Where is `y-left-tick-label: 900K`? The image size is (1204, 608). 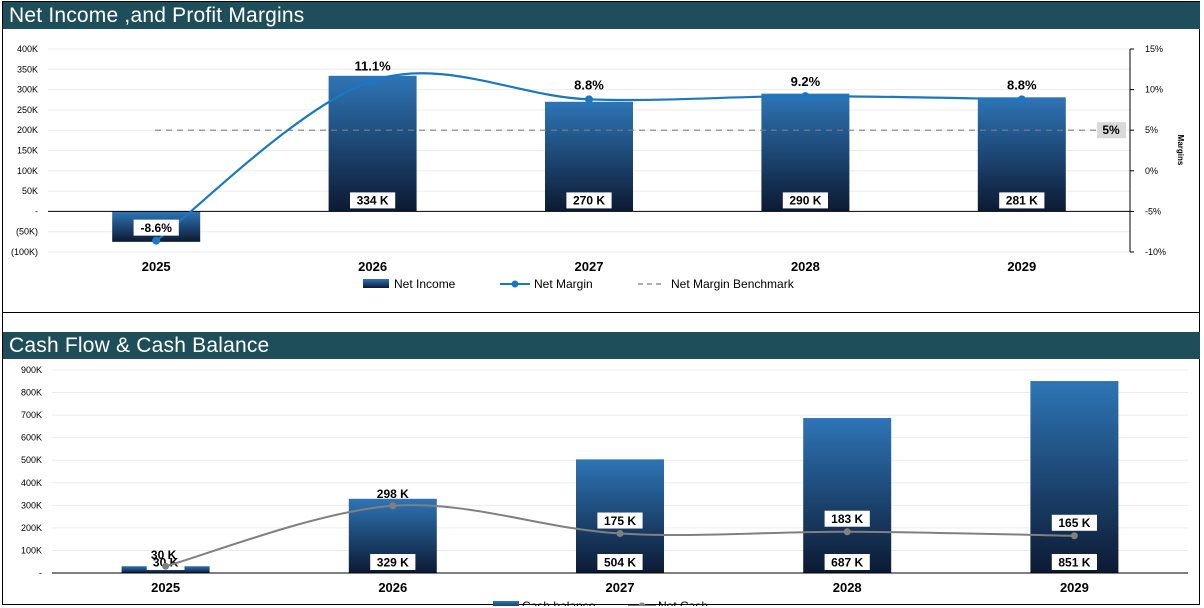
y-left-tick-label: 900K is located at coordinates (31, 370).